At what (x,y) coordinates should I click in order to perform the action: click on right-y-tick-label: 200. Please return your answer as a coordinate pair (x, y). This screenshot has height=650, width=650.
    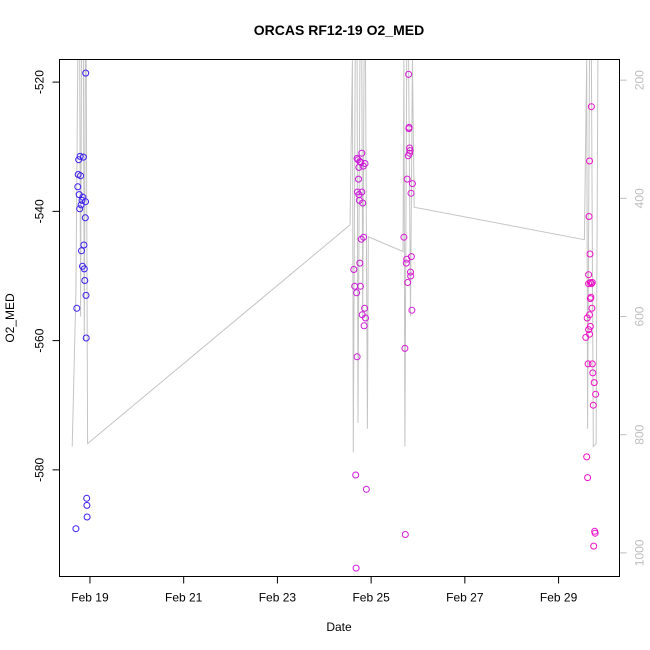
    Looking at the image, I should click on (640, 80).